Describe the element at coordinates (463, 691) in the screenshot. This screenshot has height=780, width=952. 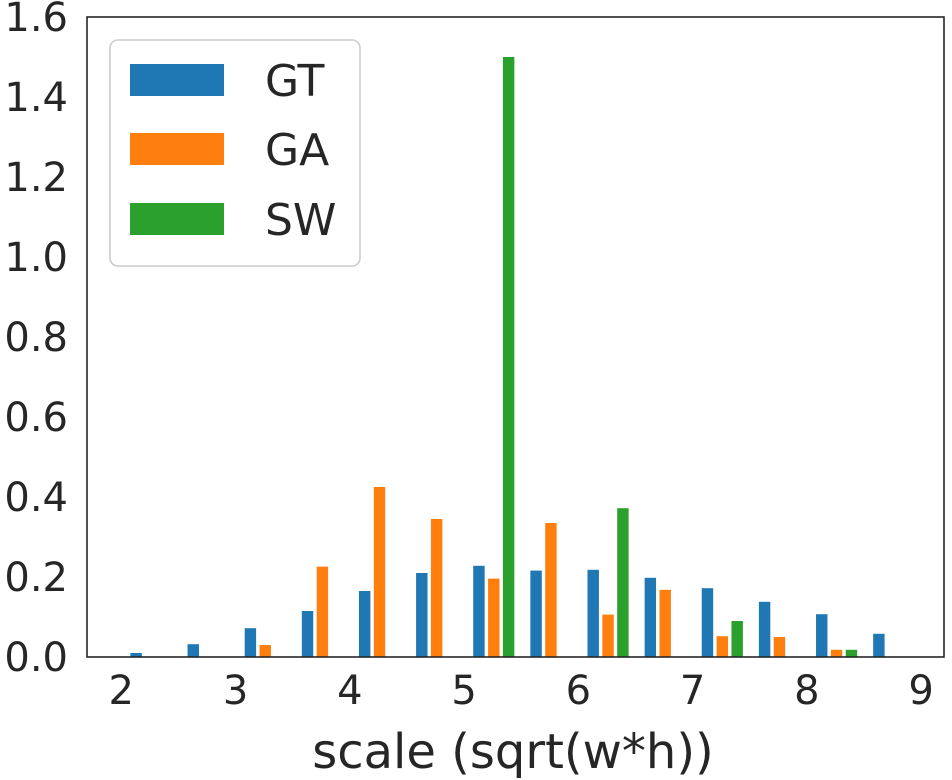
I see `x-tick-label: 5` at that location.